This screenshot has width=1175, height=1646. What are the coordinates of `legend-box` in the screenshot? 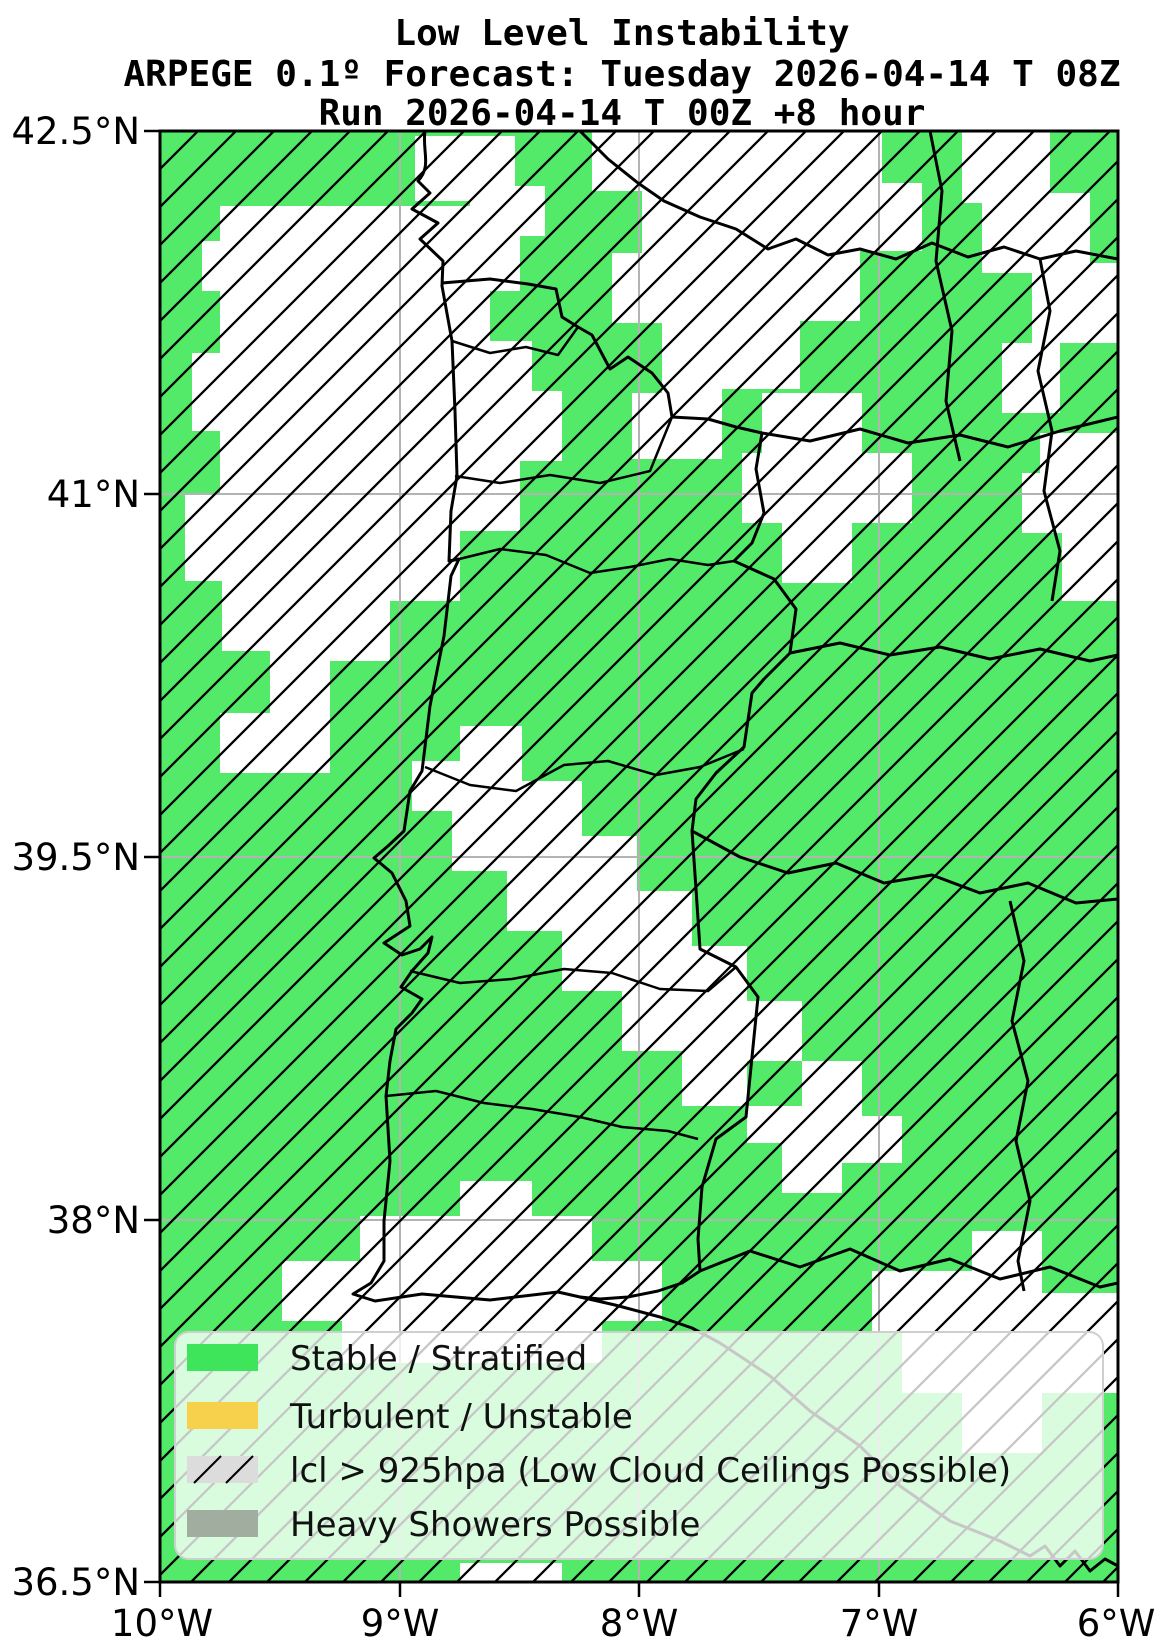 It's located at (639, 1445).